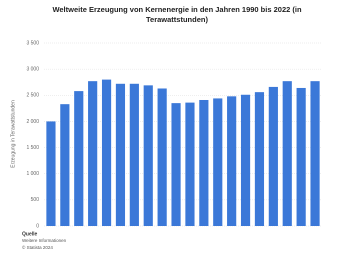 This screenshot has height=253, width=355. I want to click on footer-info: Weitere Informationen, so click(44, 240).